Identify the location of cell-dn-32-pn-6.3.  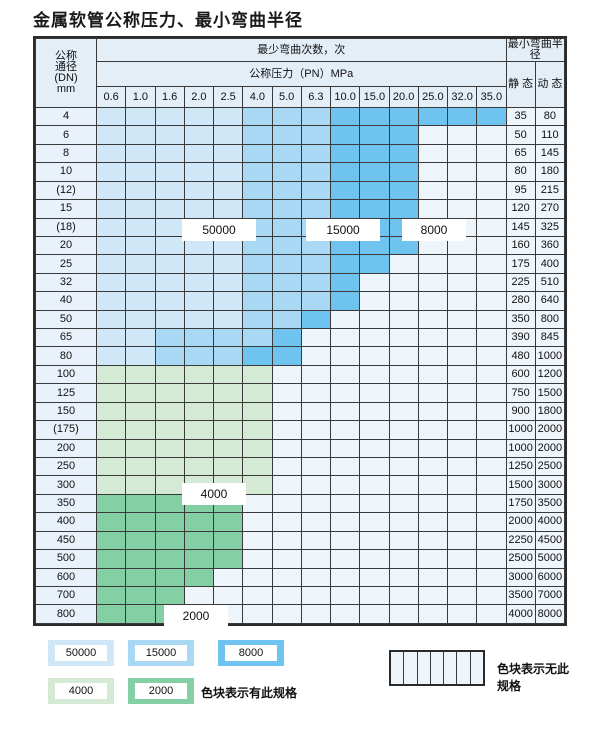
(316, 282).